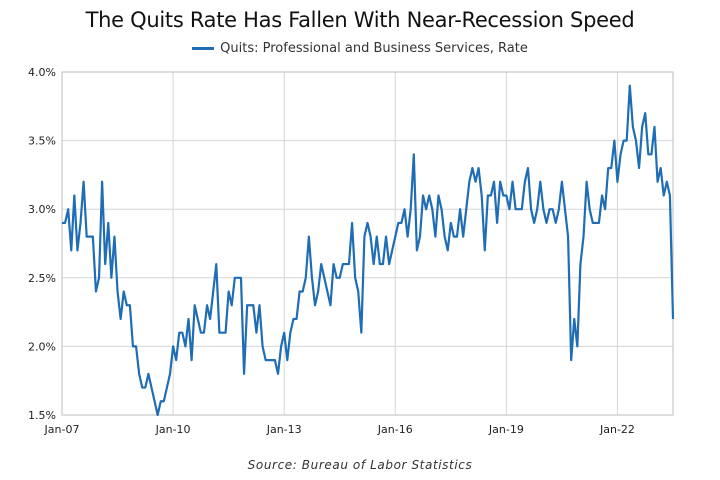 The height and width of the screenshot is (480, 720). I want to click on x-tick-label: Jan-10, so click(173, 429).